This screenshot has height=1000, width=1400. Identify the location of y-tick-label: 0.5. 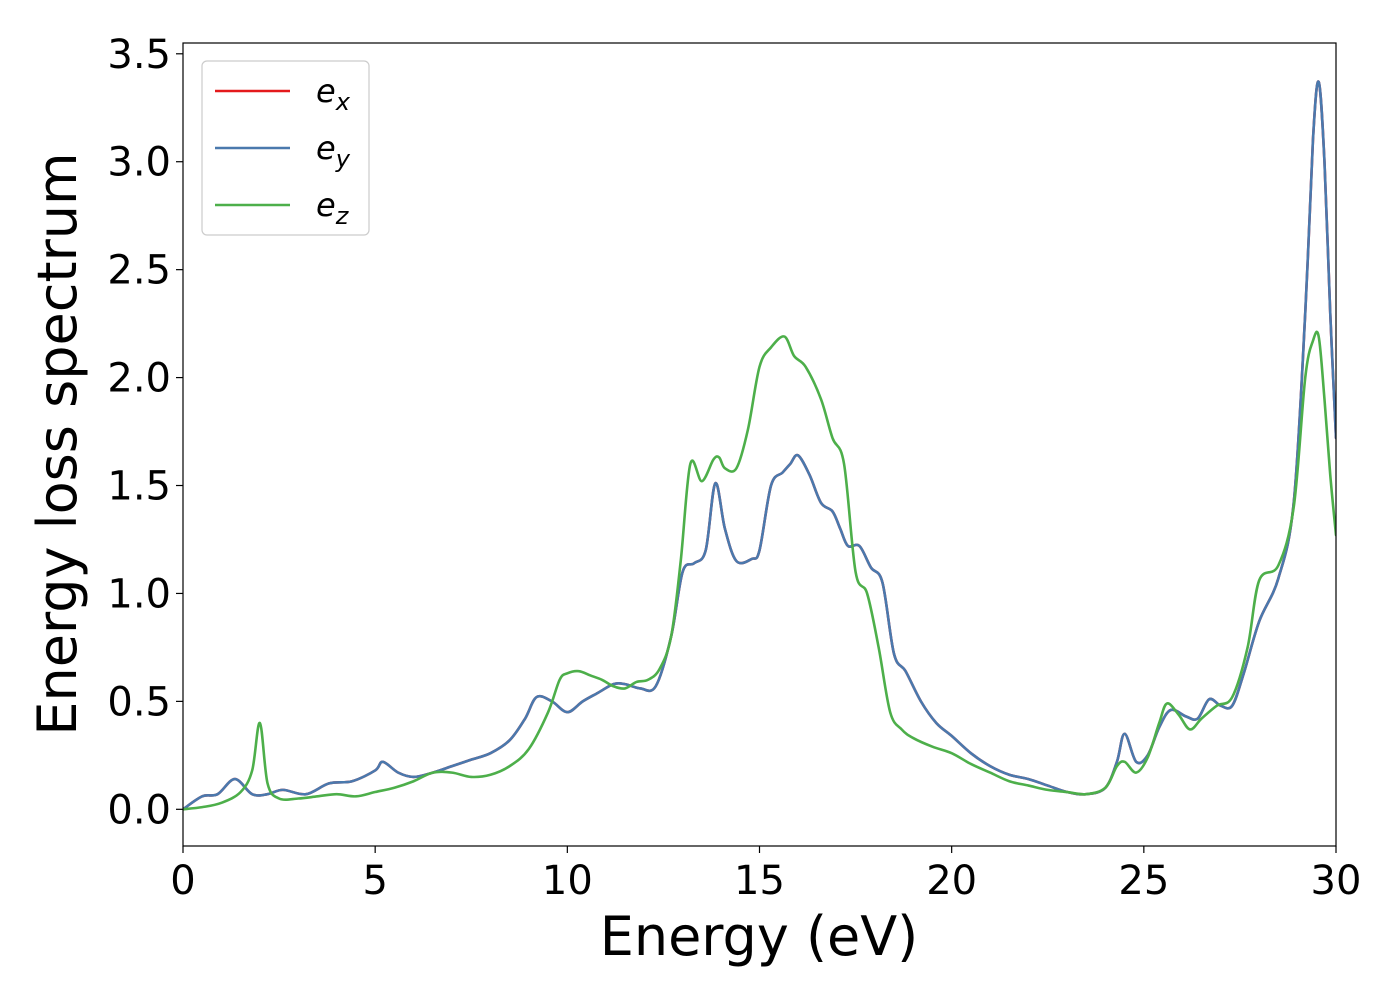
(139, 702).